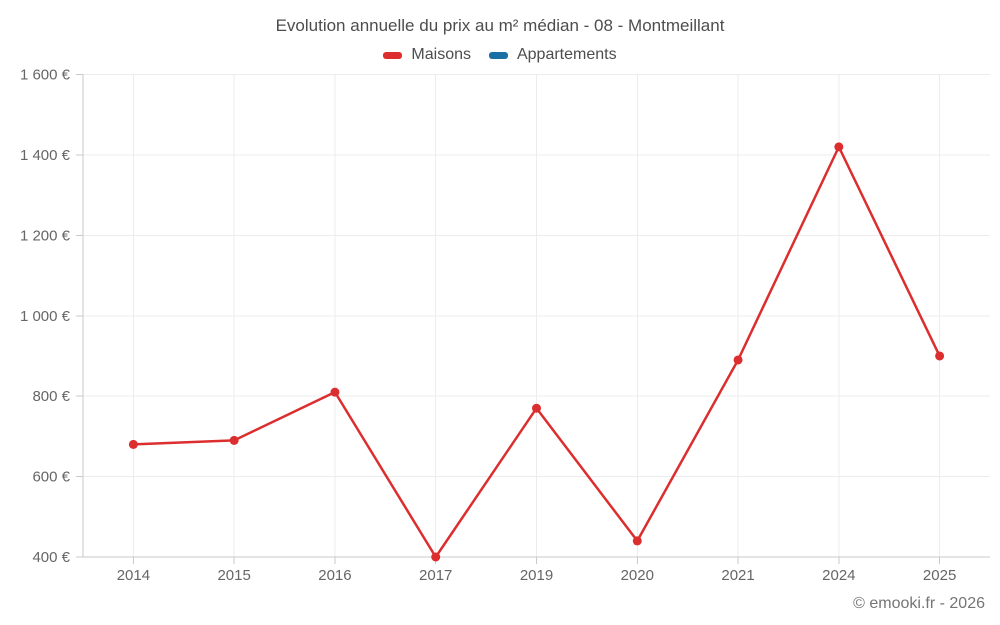 Image resolution: width=1000 pixels, height=625 pixels. Describe the element at coordinates (566, 54) in the screenshot. I see `appartements-legend-label: Appartements` at that location.